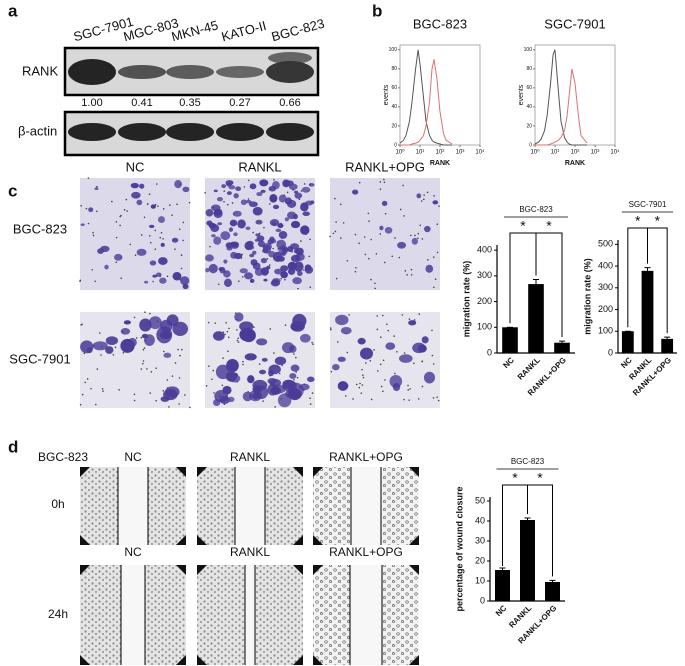 This screenshot has width=685, height=666. What do you see at coordinates (13, 10) in the screenshot?
I see `panel-label: a` at bounding box center [13, 10].